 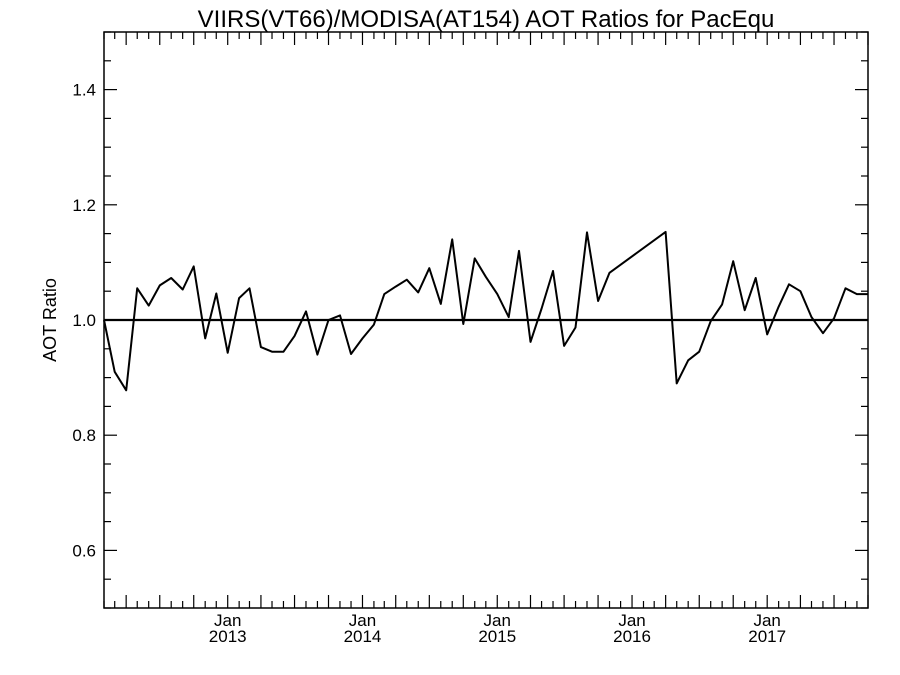 What do you see at coordinates (228, 636) in the screenshot?
I see `x-tick-year: 2013` at bounding box center [228, 636].